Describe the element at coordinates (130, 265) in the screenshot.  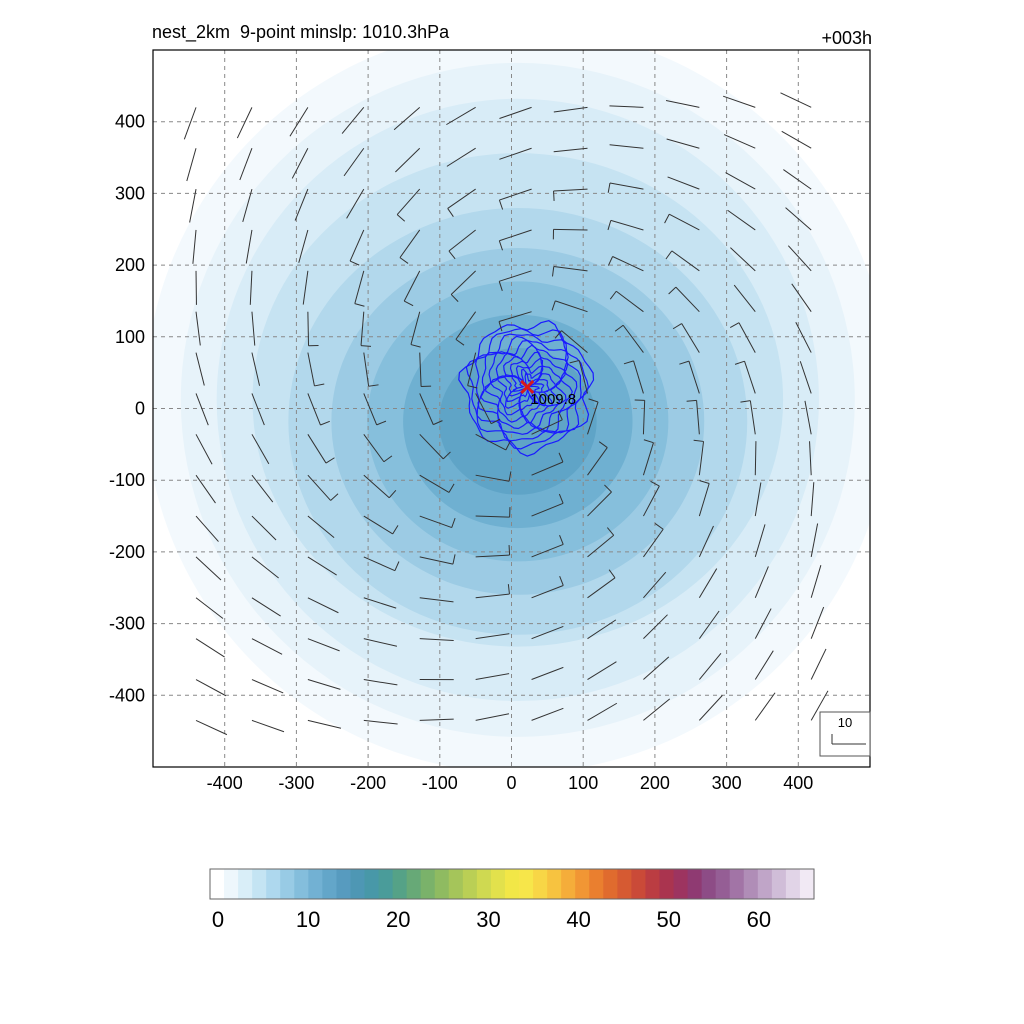
I see `y-tick-label: 200` at that location.